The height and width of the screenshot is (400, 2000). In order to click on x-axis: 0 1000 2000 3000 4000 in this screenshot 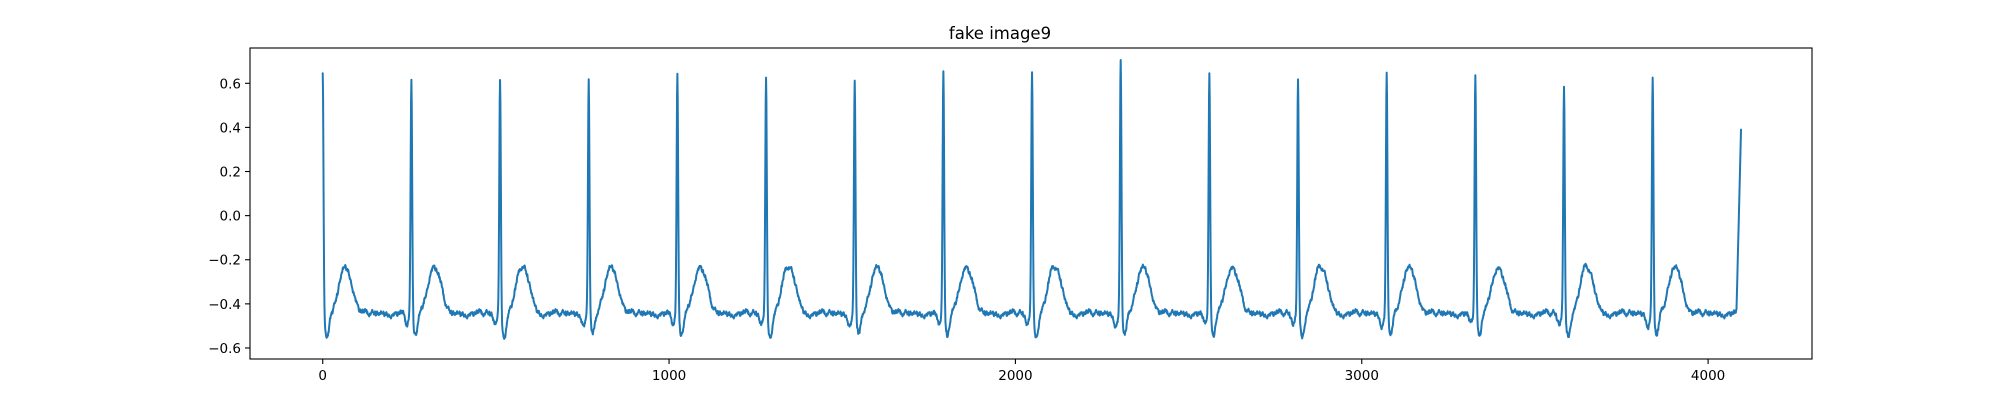, I will do `click(1021, 371)`.